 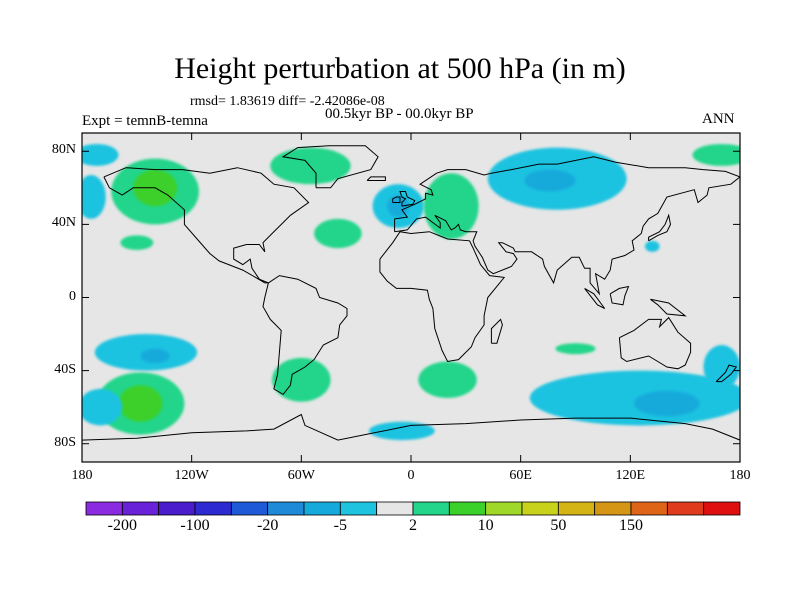 What do you see at coordinates (411, 475) in the screenshot?
I see `lon-label: 0` at bounding box center [411, 475].